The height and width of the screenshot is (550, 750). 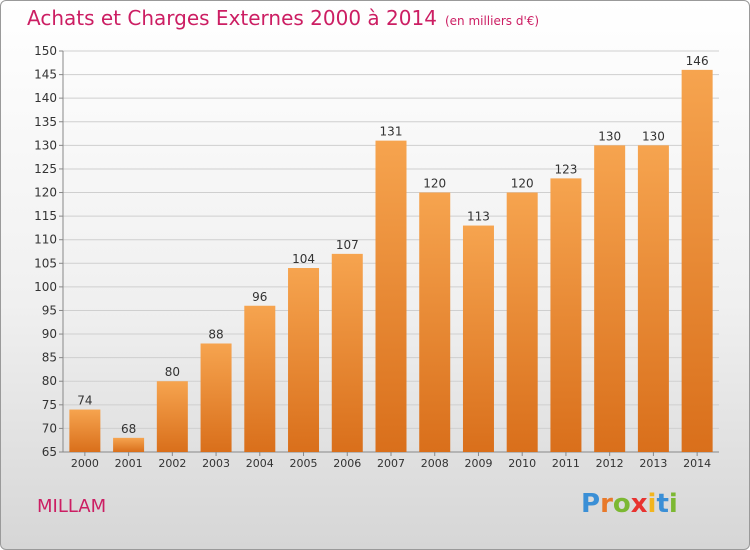 What do you see at coordinates (347, 463) in the screenshot?
I see `x-tick-label: 2006` at bounding box center [347, 463].